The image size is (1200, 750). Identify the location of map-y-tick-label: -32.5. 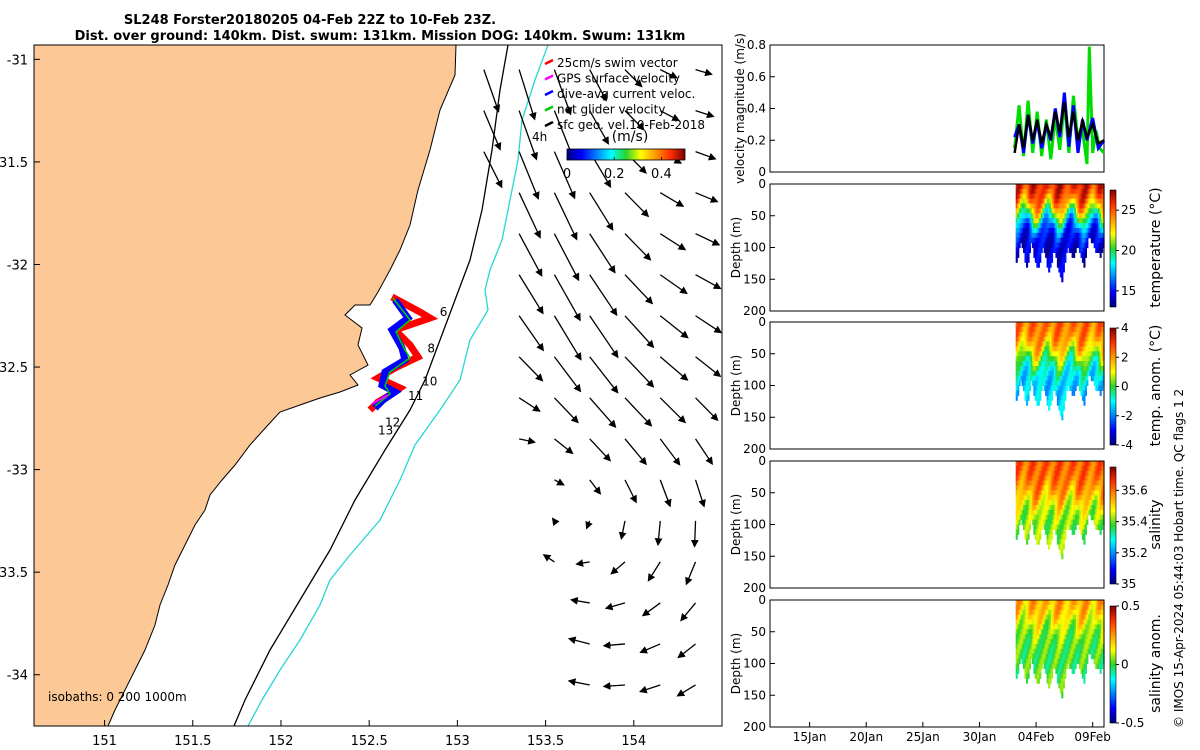
(14, 368).